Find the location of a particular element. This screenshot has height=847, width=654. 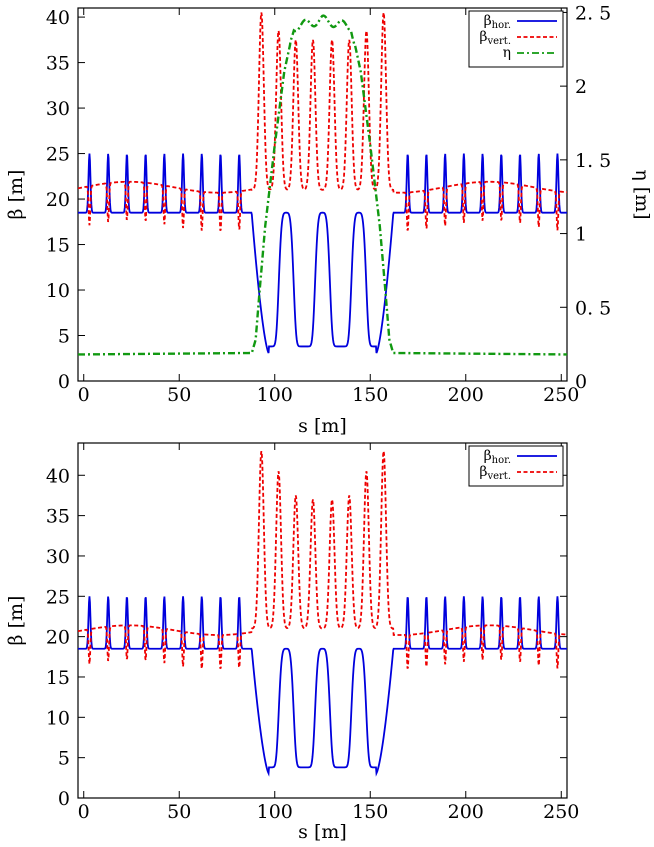

legend-entry-label: η is located at coordinates (507, 53).